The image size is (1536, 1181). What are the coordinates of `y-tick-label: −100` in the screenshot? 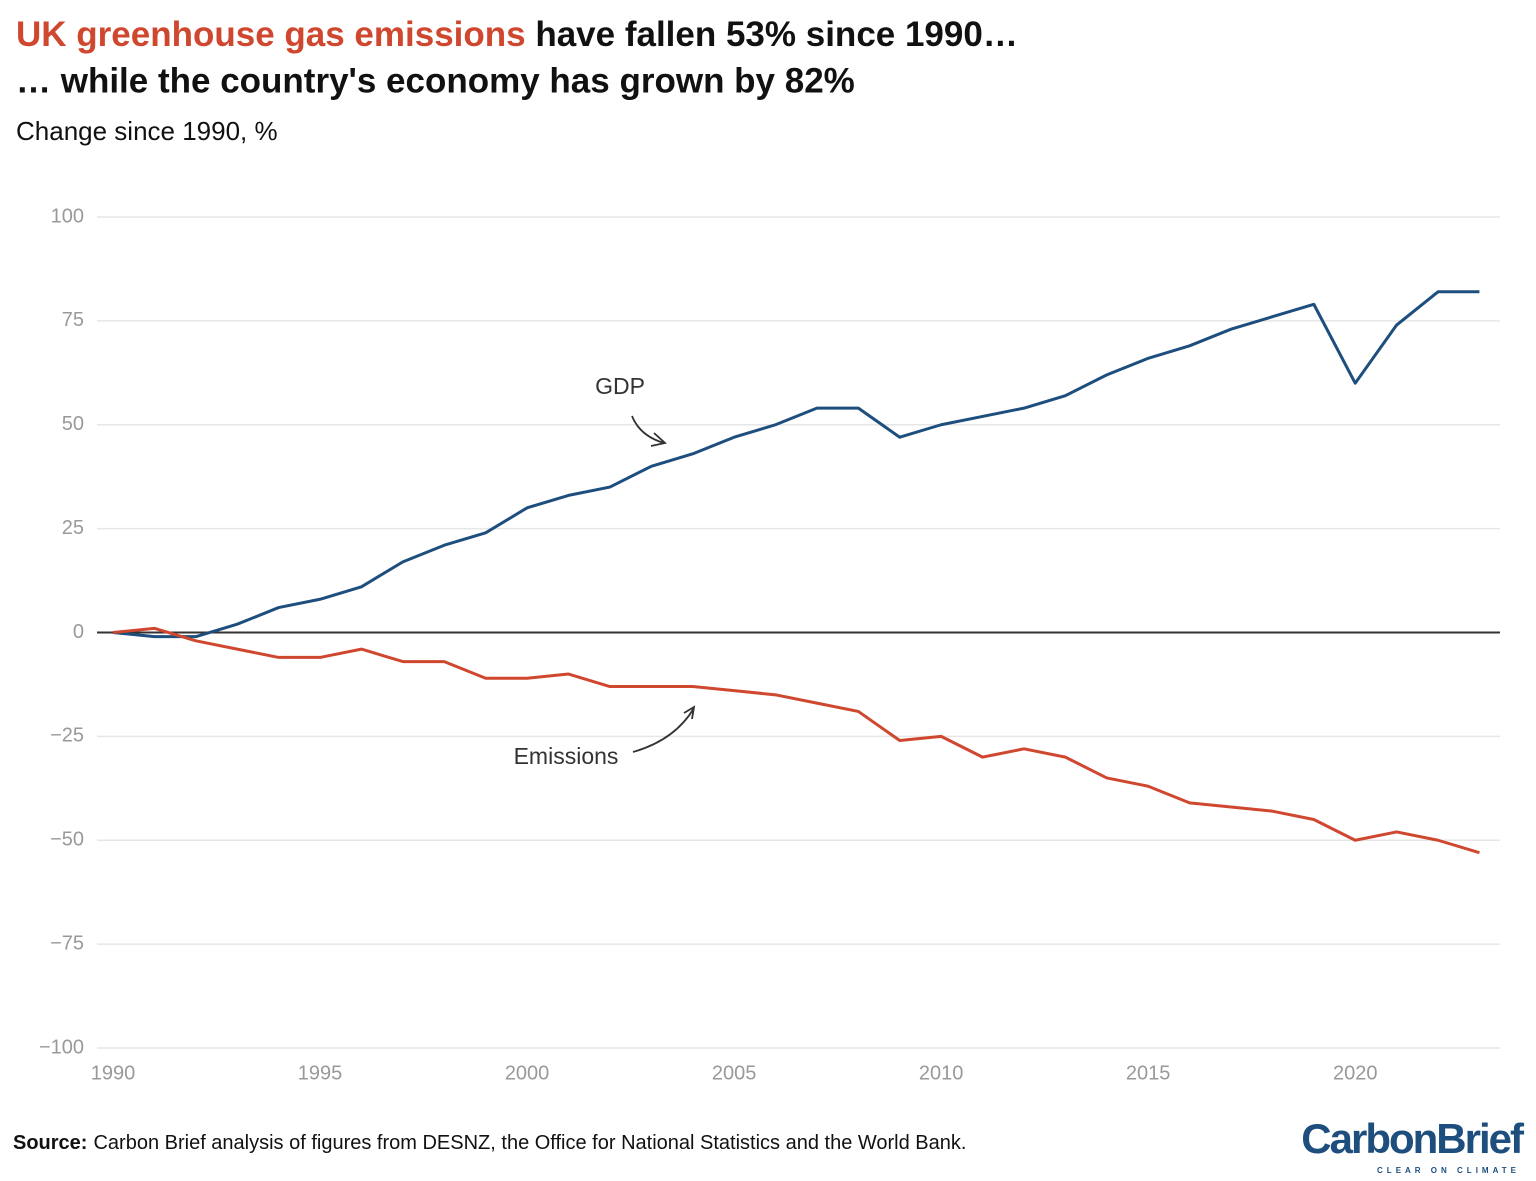 It's located at (61, 1047).